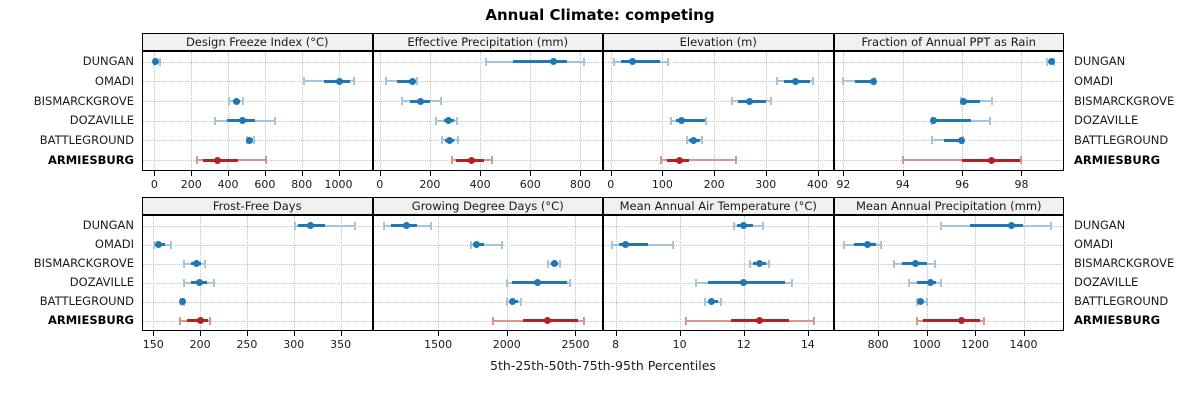 The width and height of the screenshot is (1200, 400). What do you see at coordinates (1021, 184) in the screenshot?
I see `x-tick-label: 98` at bounding box center [1021, 184].